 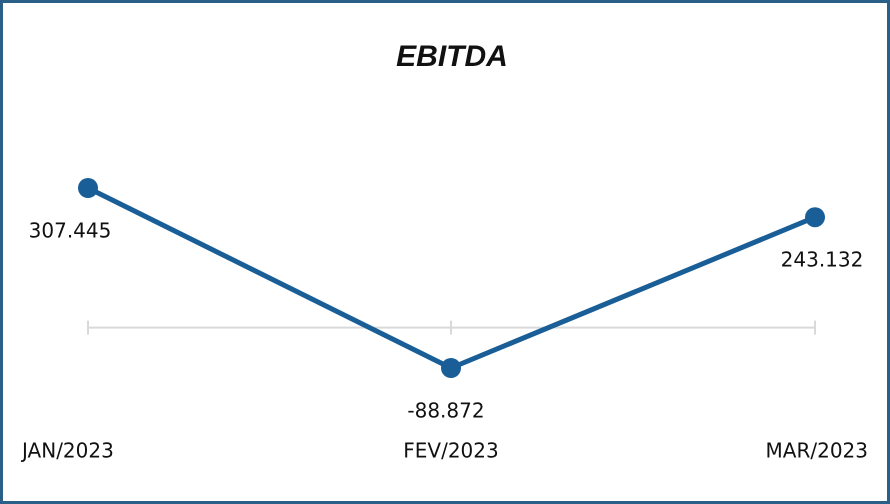 What do you see at coordinates (452, 56) in the screenshot?
I see `chart-title: EBITDA` at bounding box center [452, 56].